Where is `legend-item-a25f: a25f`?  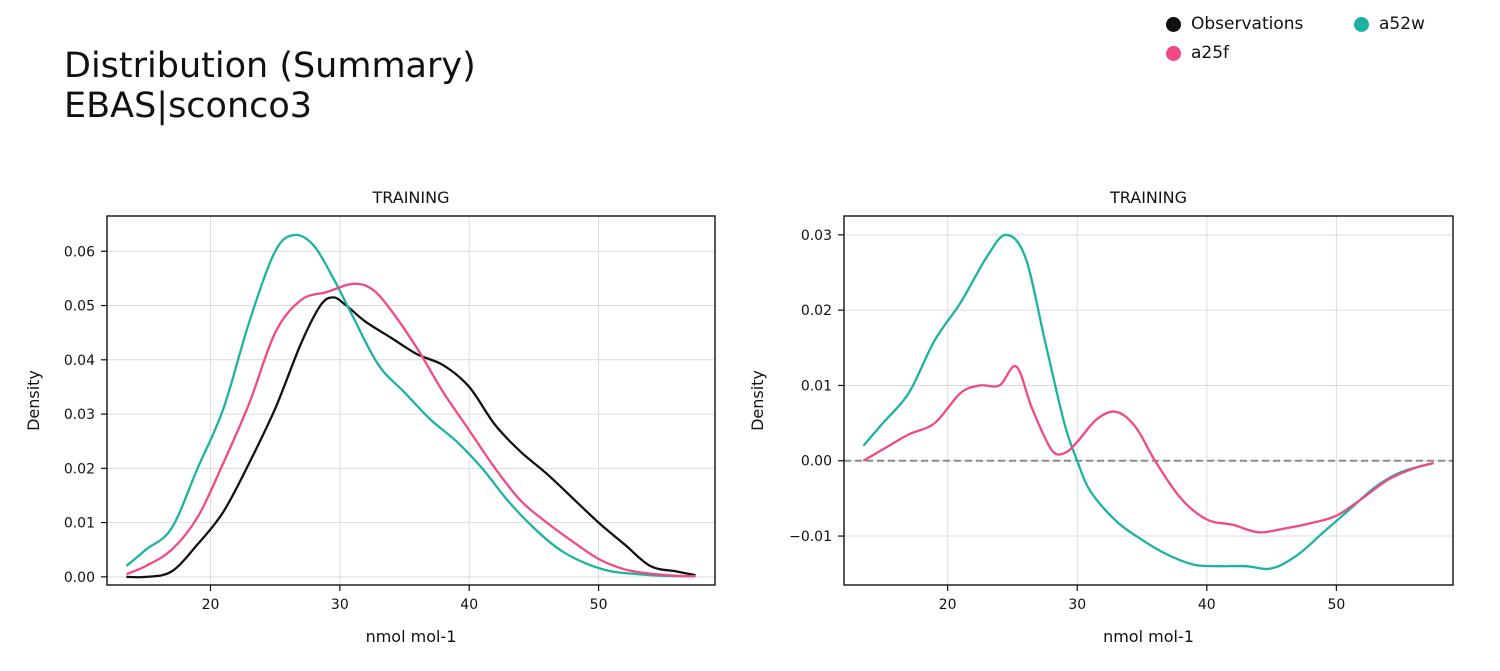
legend-item-a25f: a25f is located at coordinates (1197, 53).